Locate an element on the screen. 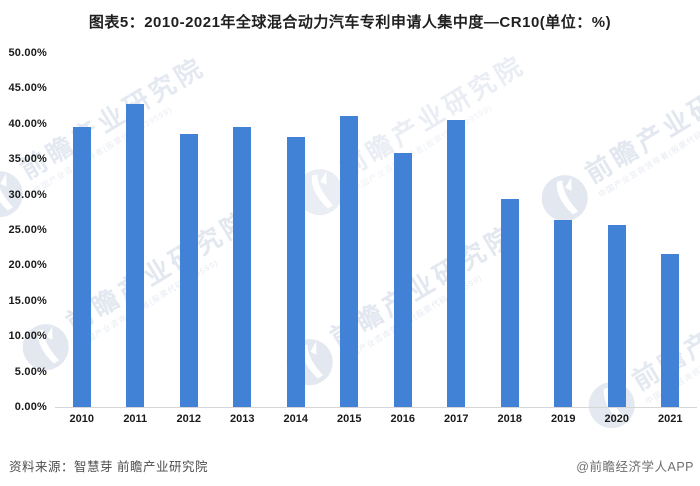 The image size is (700, 486). bar-column-2011 is located at coordinates (136, 230).